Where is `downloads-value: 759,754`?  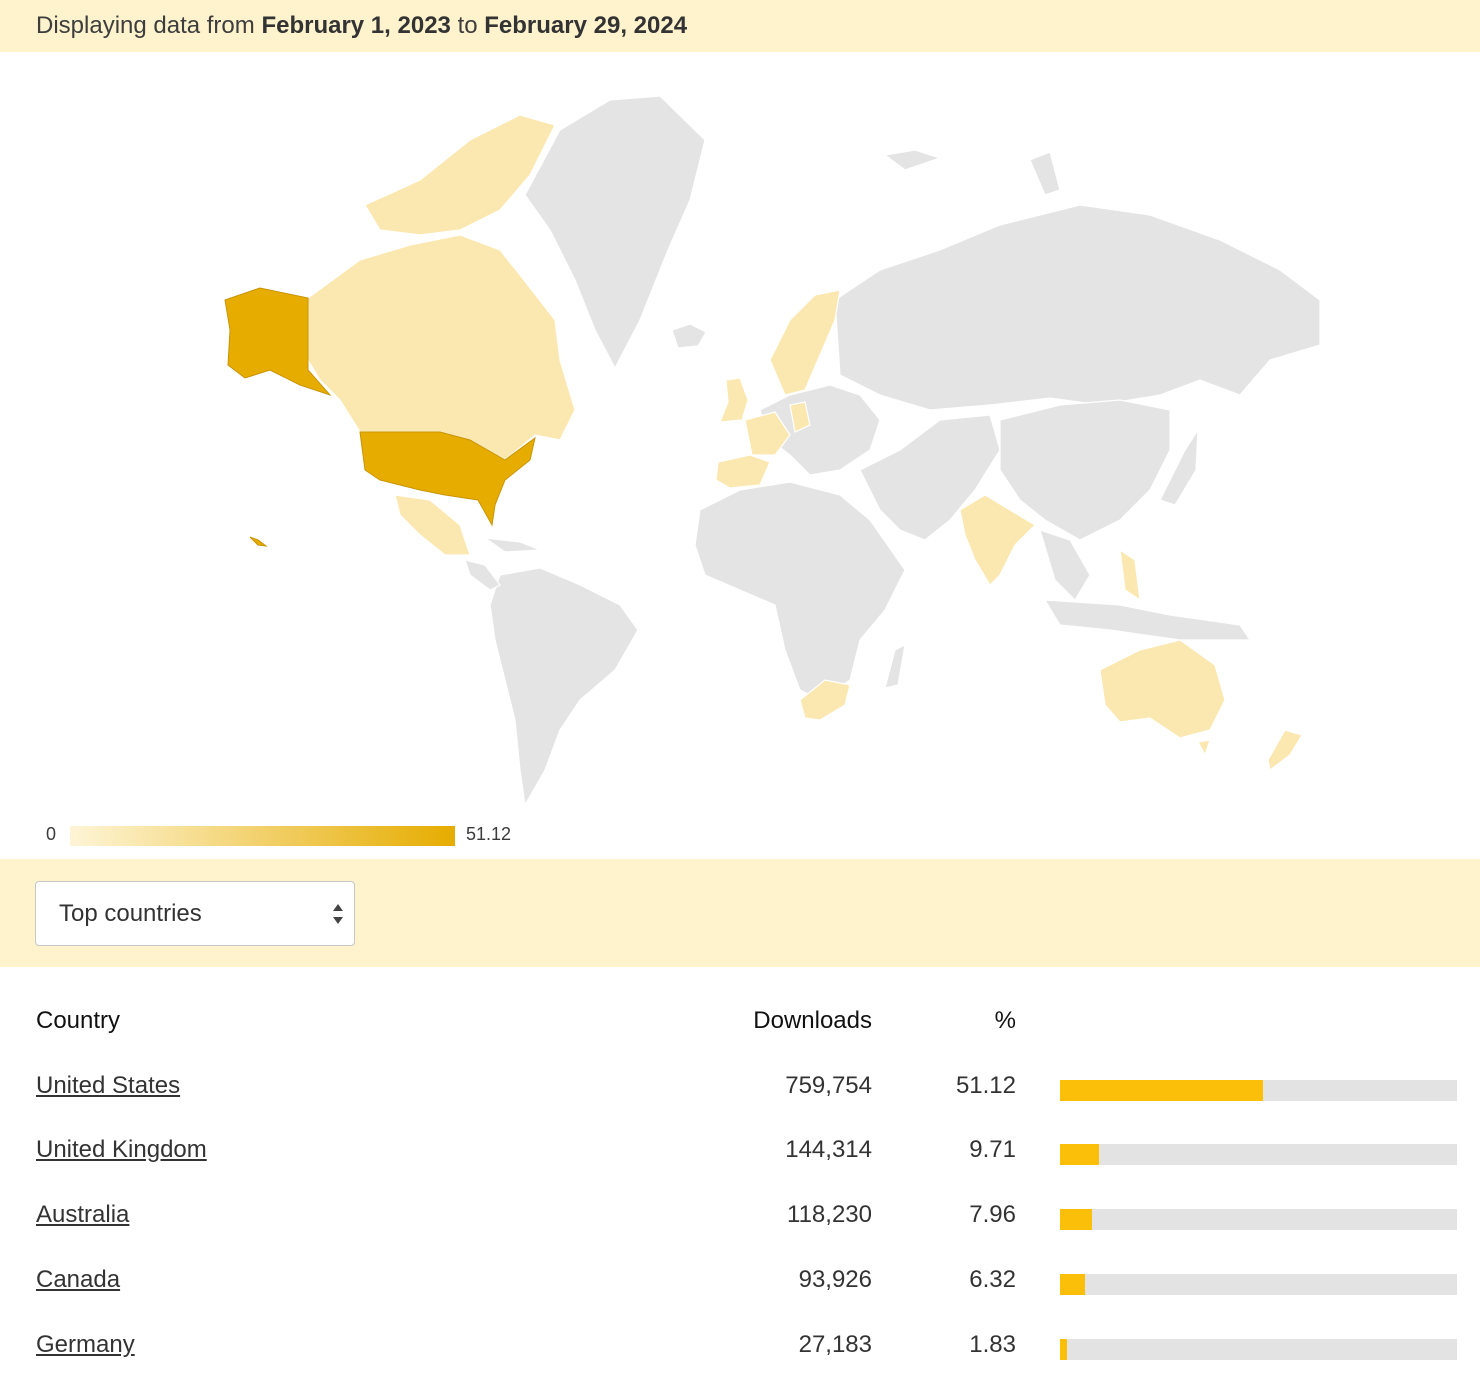
downloads-value: 759,754 is located at coordinates (828, 1085).